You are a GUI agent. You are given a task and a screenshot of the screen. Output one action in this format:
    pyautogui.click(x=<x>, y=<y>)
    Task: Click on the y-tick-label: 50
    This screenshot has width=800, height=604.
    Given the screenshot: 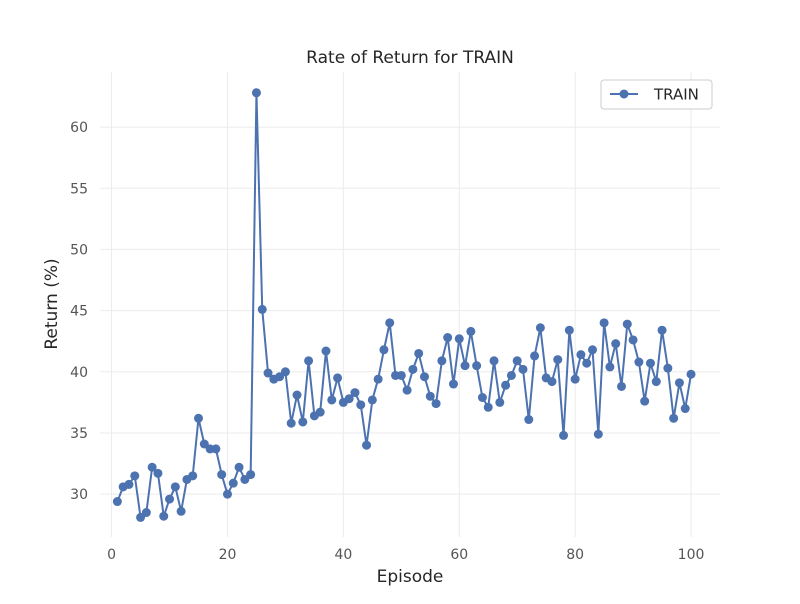 What is the action you would take?
    pyautogui.click(x=79, y=250)
    